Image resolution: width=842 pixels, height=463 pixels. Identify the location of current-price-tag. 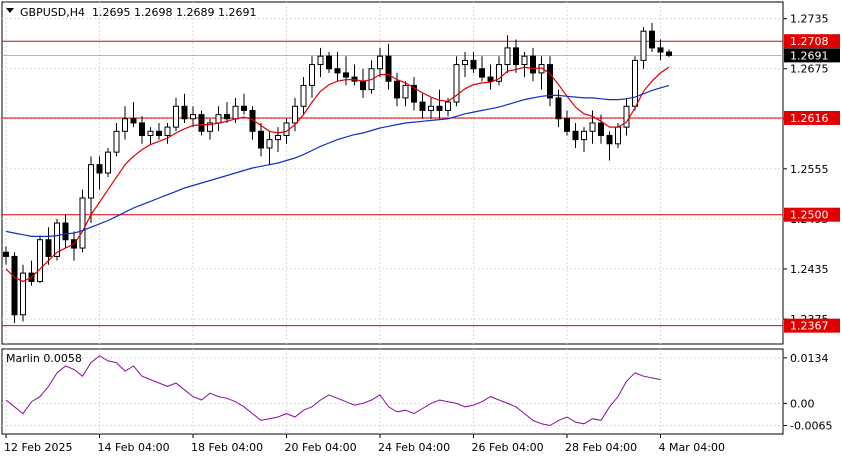
(812, 55).